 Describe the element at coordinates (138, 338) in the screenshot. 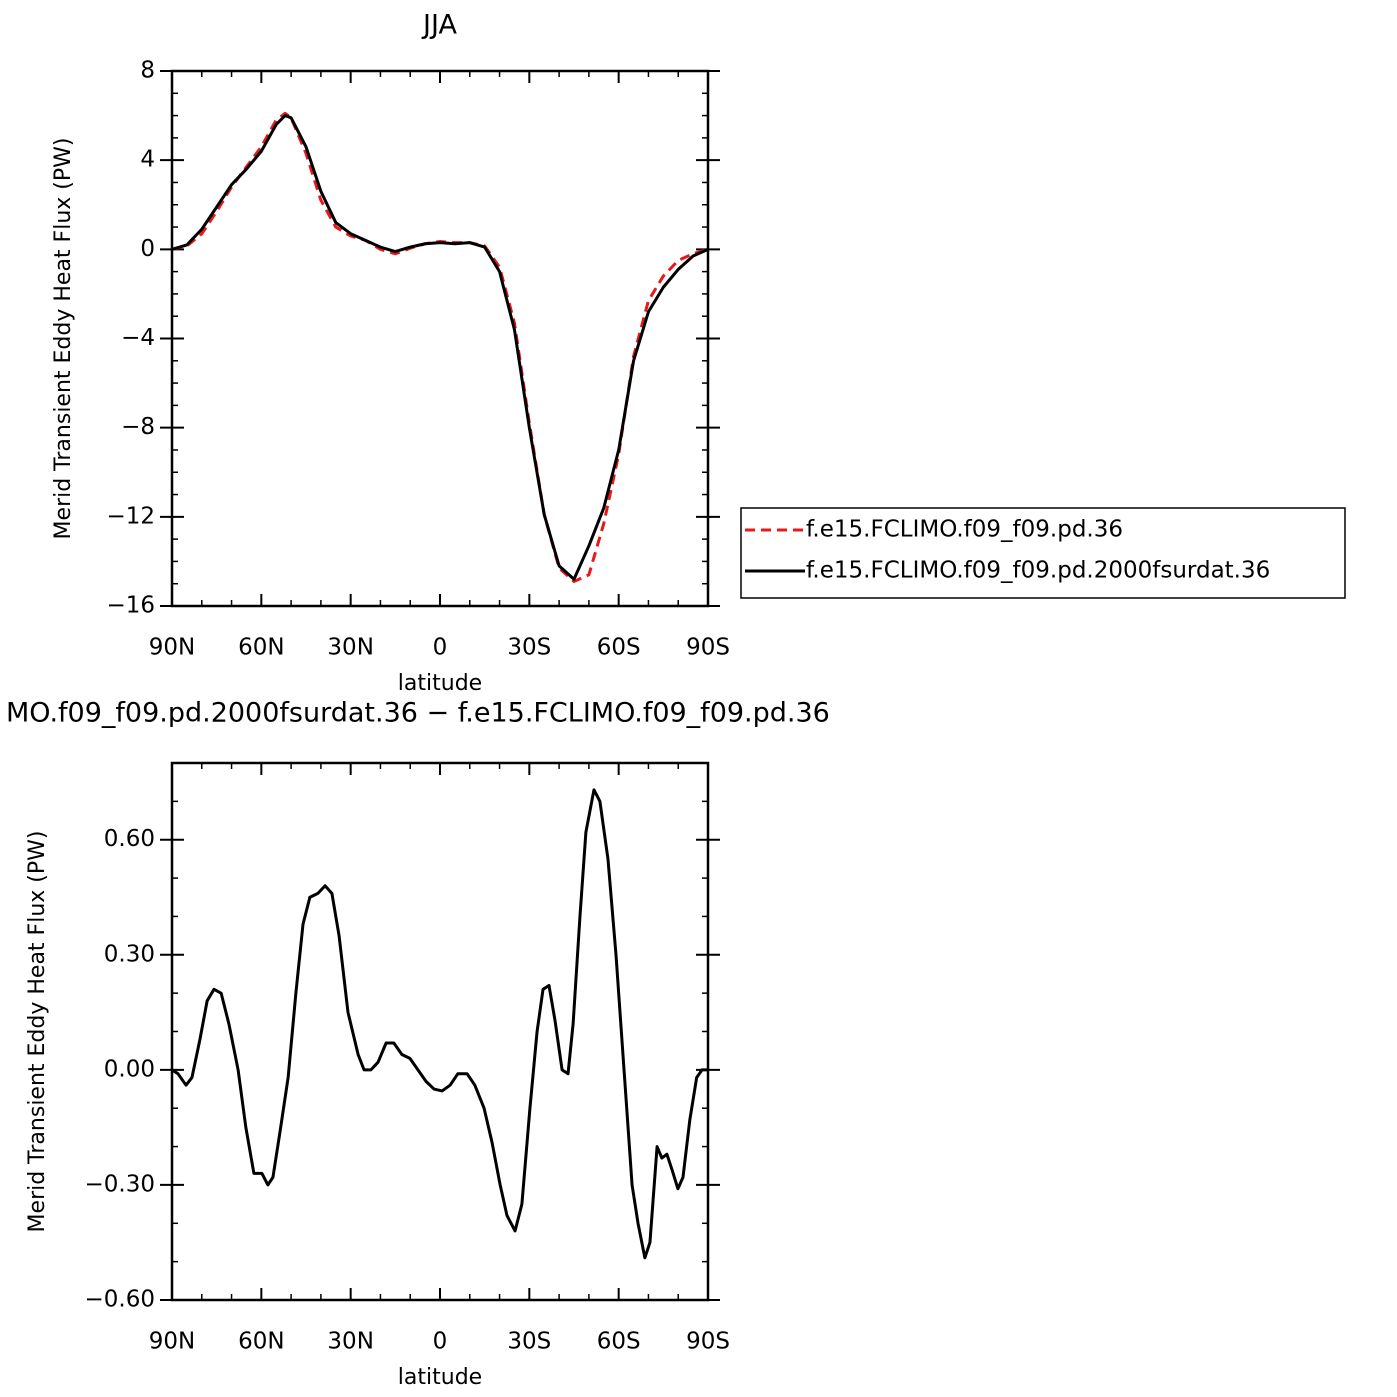

I see `y-tick-label: −4` at that location.